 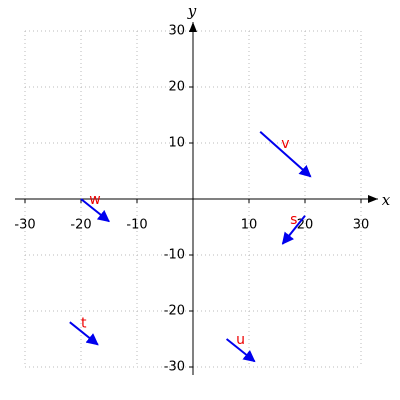 What do you see at coordinates (174, 255) in the screenshot?
I see `y-tick-label: -10` at bounding box center [174, 255].